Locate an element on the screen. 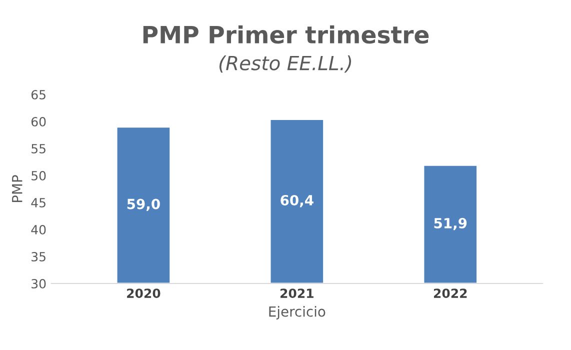  chart-subtitle: (Resto EE.LL.) is located at coordinates (285, 64).